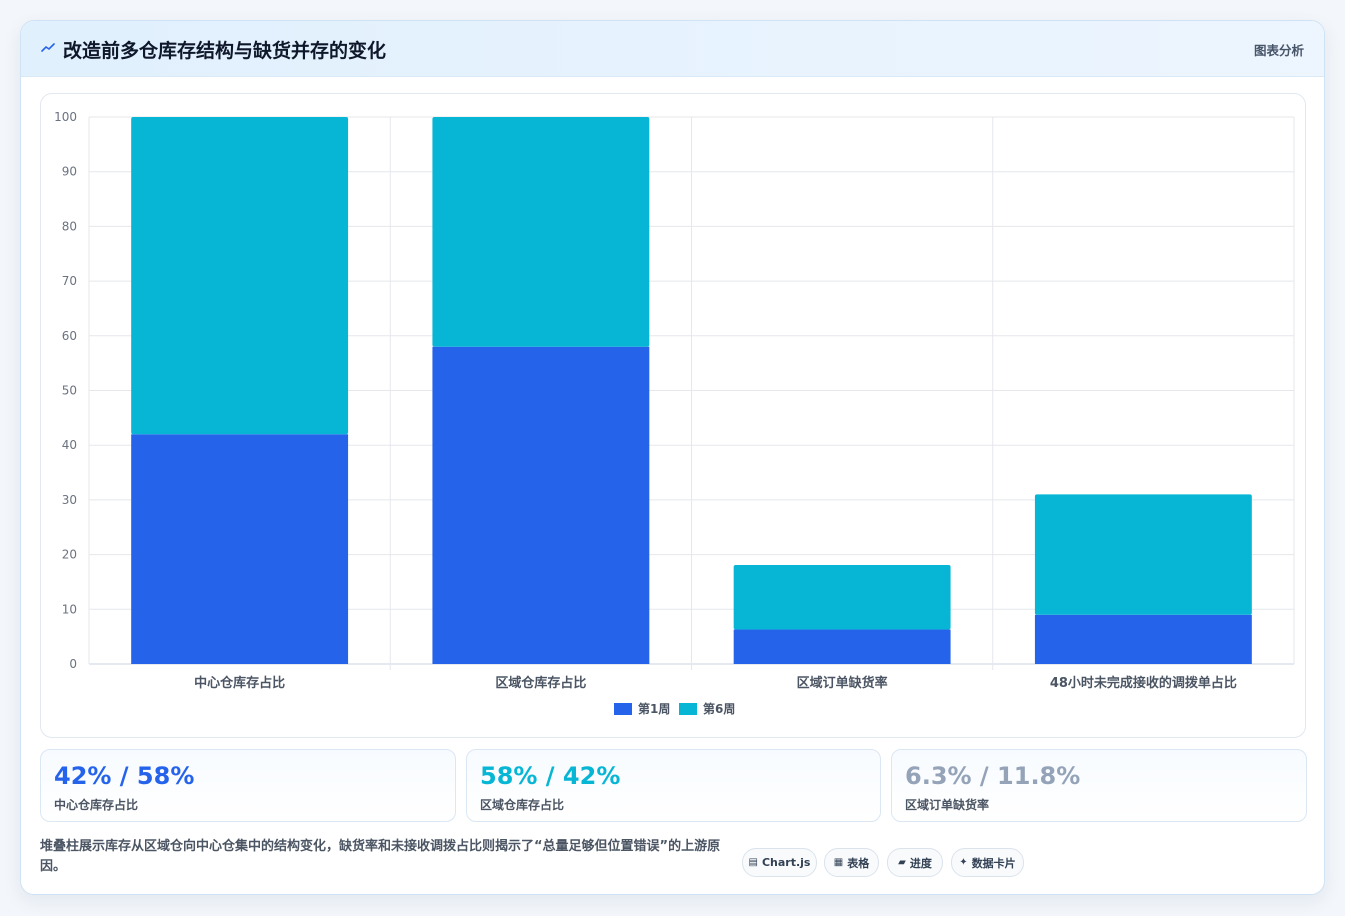 Image resolution: width=1345 pixels, height=916 pixels. I want to click on chip-chartjs: ▤ Chart.js, so click(779, 862).